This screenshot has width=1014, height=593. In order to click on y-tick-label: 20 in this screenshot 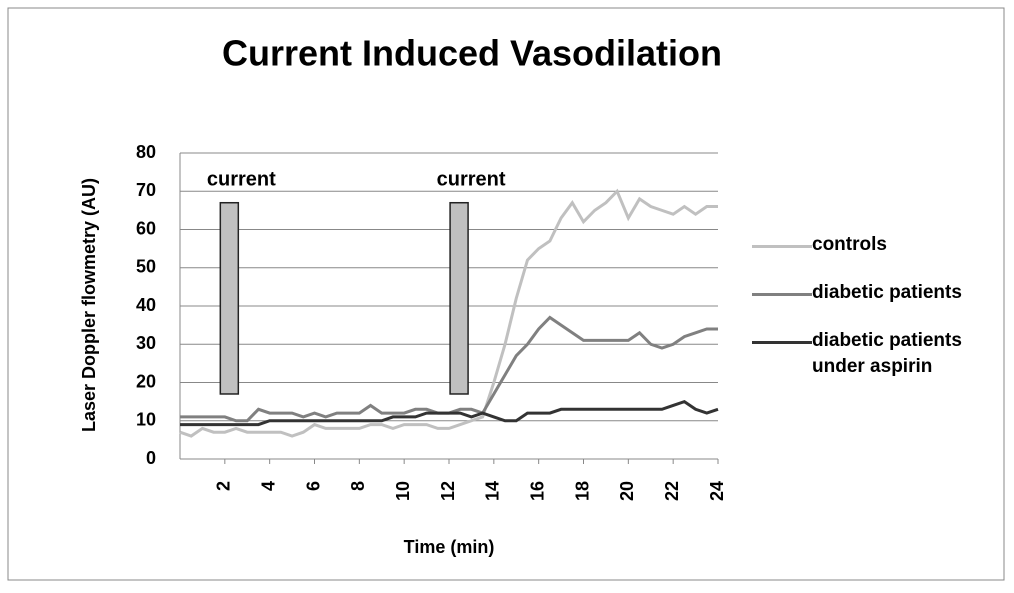, I will do `click(146, 381)`.